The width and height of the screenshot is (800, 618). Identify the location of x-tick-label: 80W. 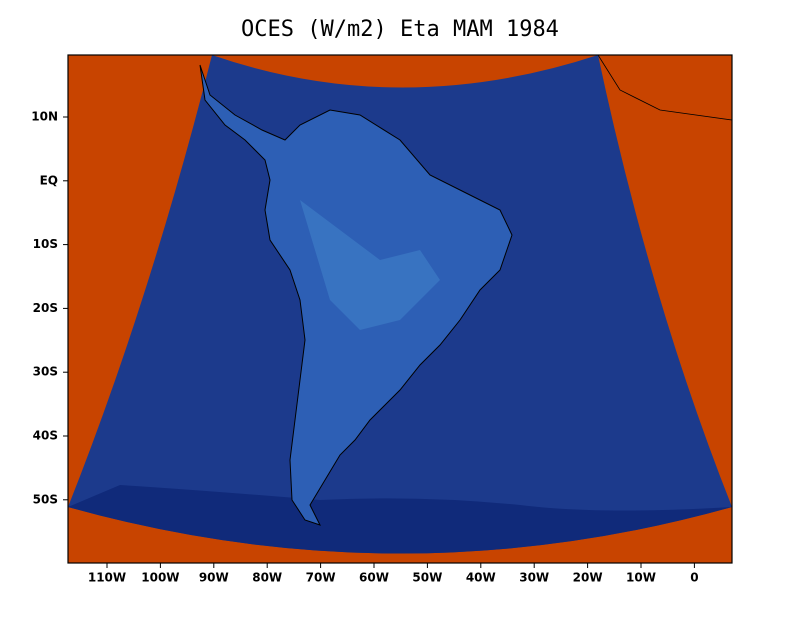
(267, 578).